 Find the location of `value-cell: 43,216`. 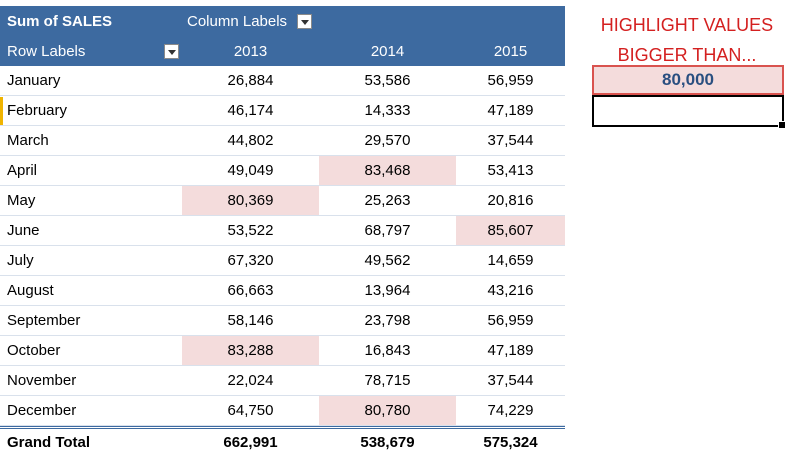

value-cell: 43,216 is located at coordinates (510, 290).